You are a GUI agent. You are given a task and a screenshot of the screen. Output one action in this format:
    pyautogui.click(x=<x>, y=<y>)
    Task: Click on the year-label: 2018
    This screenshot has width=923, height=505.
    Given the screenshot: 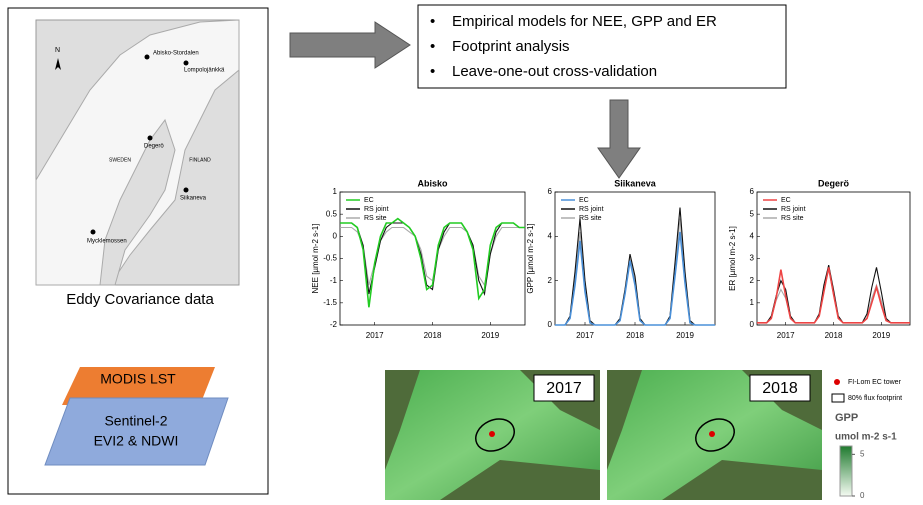 What is the action you would take?
    pyautogui.click(x=780, y=388)
    